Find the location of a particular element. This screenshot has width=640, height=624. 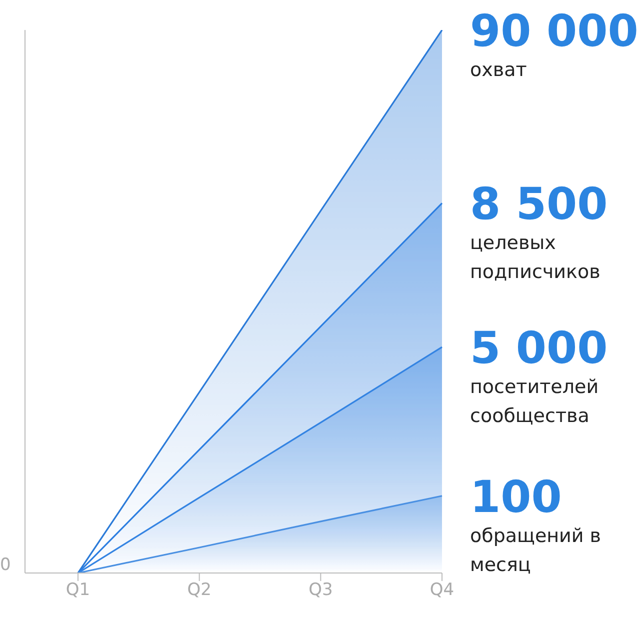

series-label: охват is located at coordinates (499, 70).